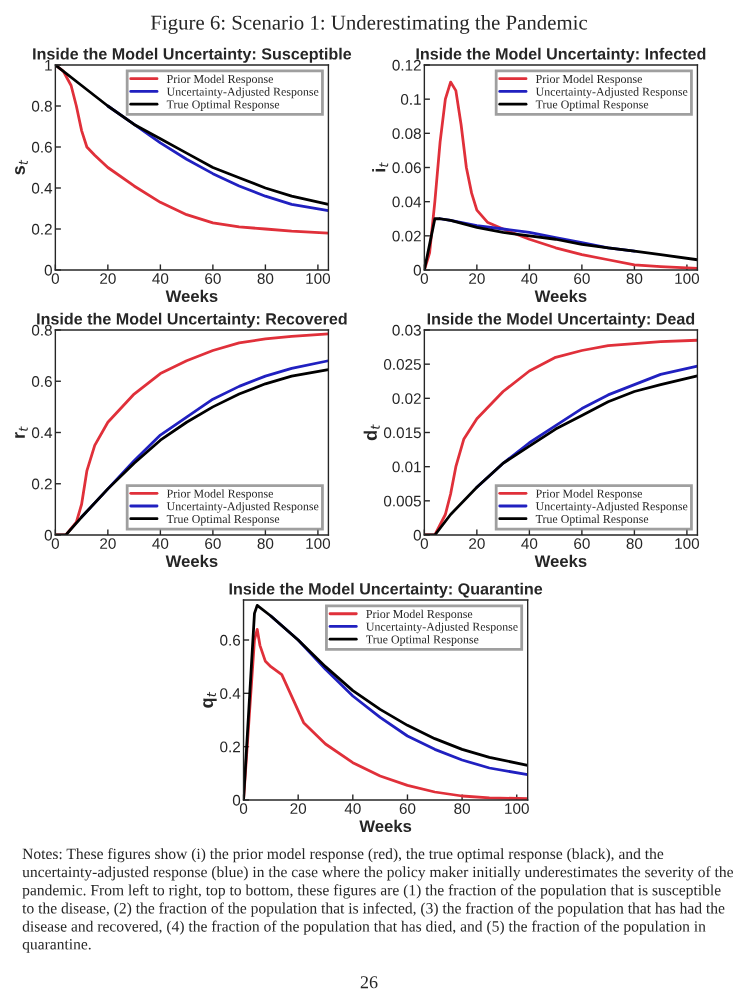 This screenshot has width=738, height=1000. What do you see at coordinates (561, 55) in the screenshot?
I see `chart-title: Inside the Model Uncertainty: Infected` at bounding box center [561, 55].